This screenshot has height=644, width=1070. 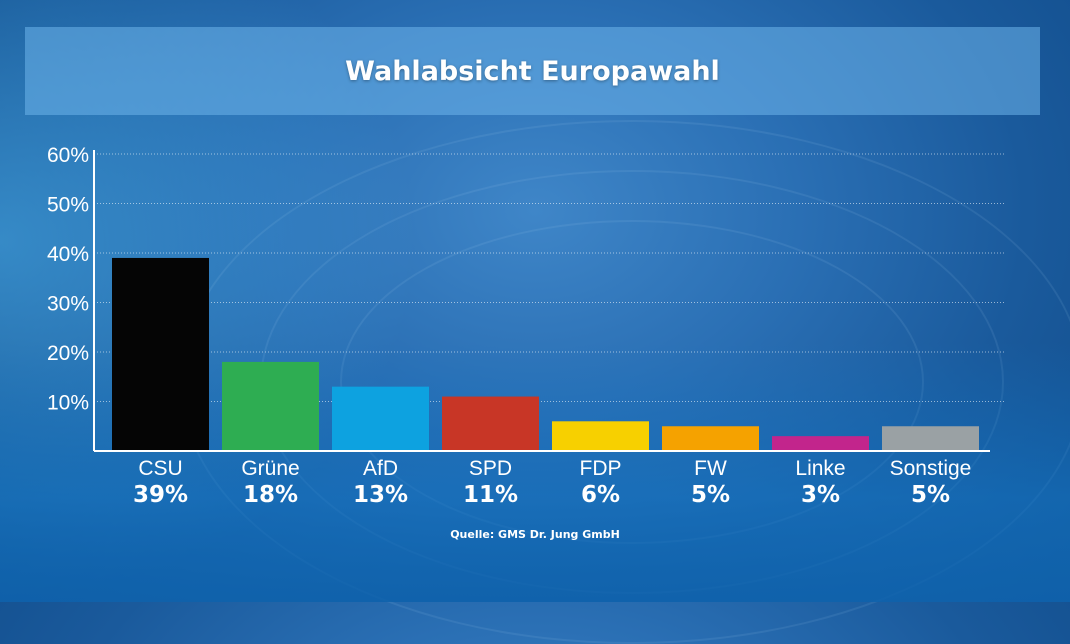 What do you see at coordinates (160, 495) in the screenshot?
I see `value-label: 39%` at bounding box center [160, 495].